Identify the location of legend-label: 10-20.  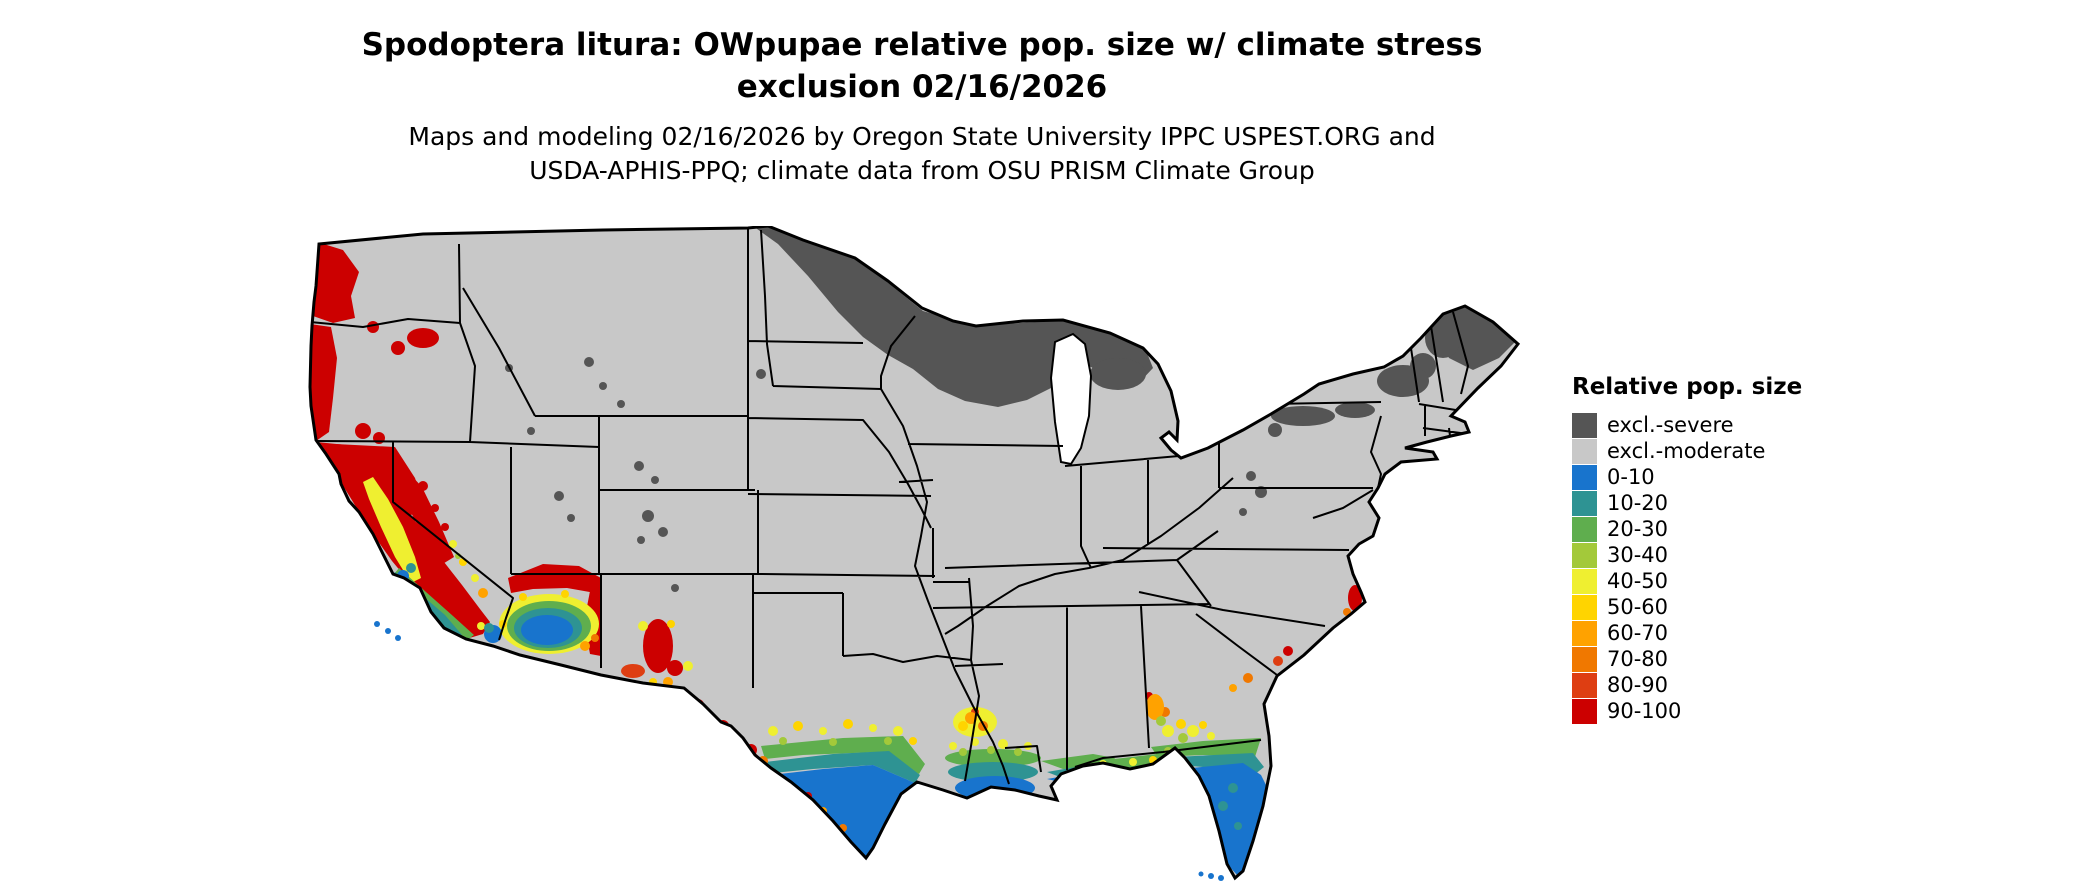
(1638, 503).